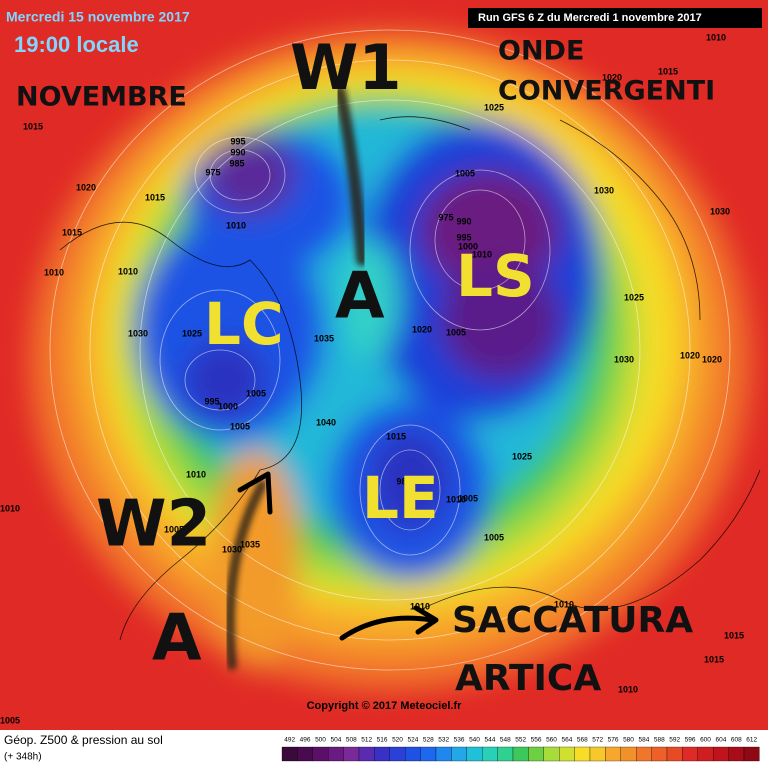 Image resolution: width=768 pixels, height=768 pixels. What do you see at coordinates (551, 740) in the screenshot?
I see `scale-label: 560` at bounding box center [551, 740].